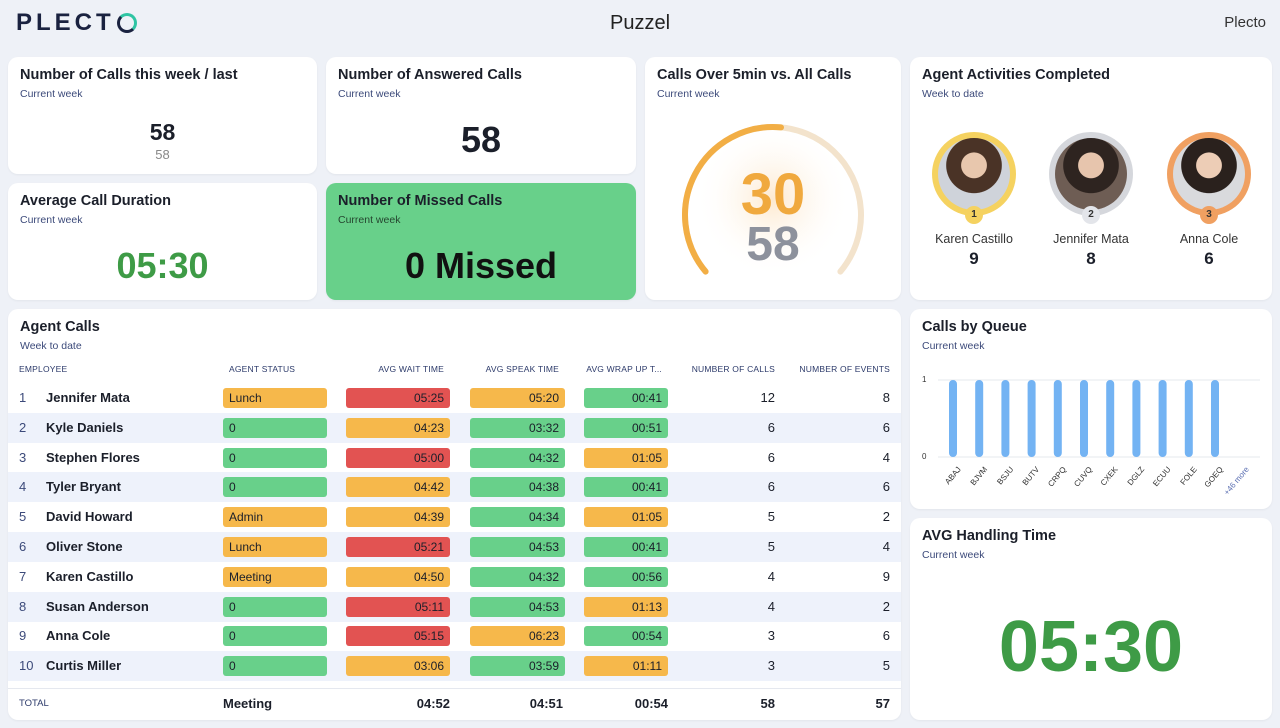  I want to click on row-rank: 3, so click(23, 457).